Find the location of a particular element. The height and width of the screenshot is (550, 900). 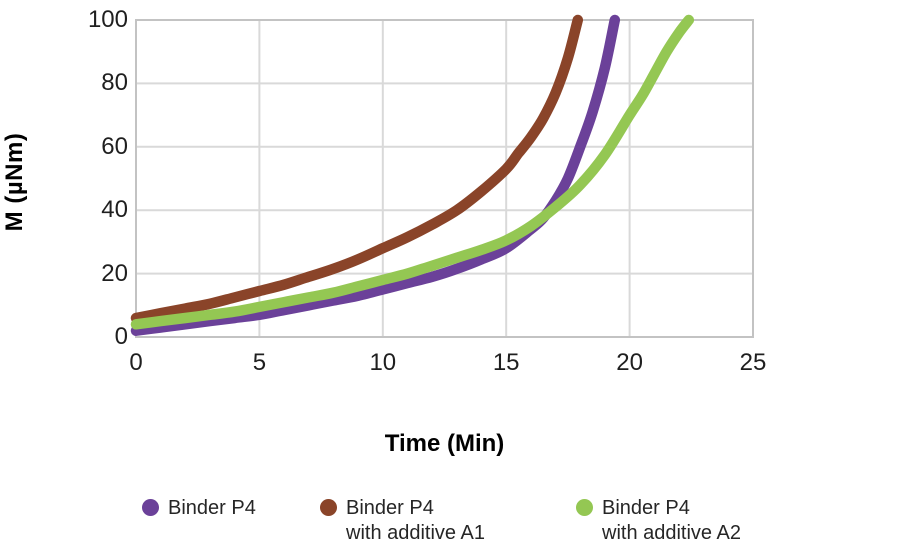

x-axis-title: Time (Min) is located at coordinates (444, 443).